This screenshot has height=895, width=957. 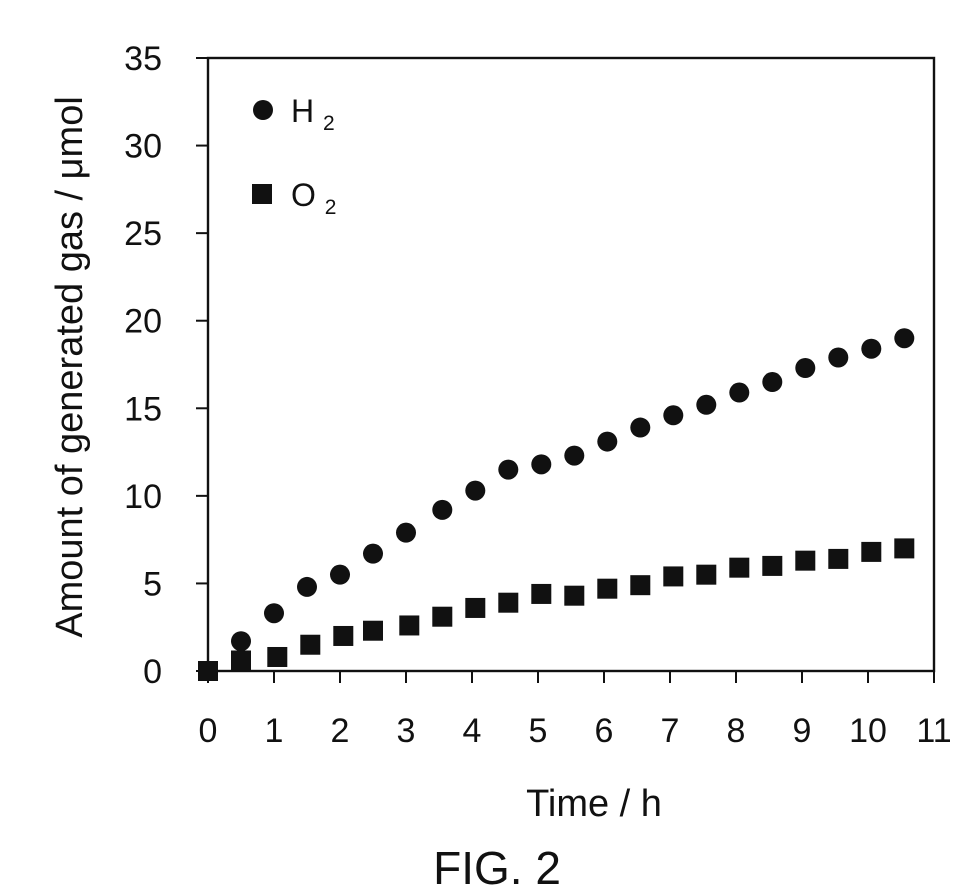 I want to click on legend-h2-subscript: 2, so click(x=329, y=123).